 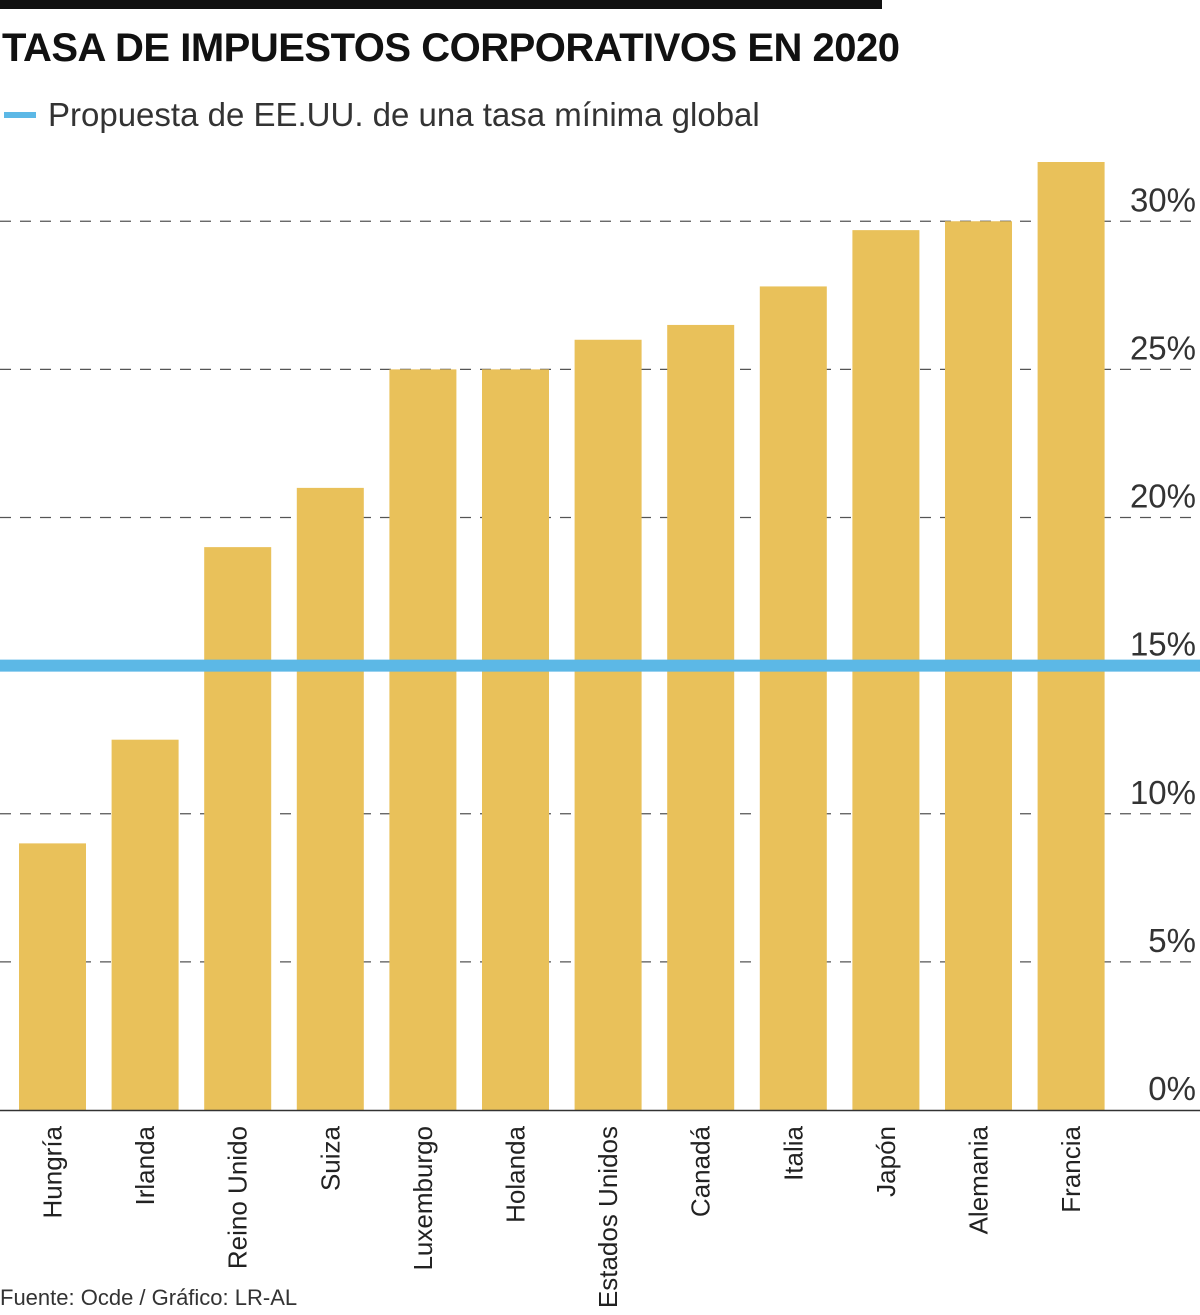 What do you see at coordinates (330, 798) in the screenshot?
I see `bar-suiza` at bounding box center [330, 798].